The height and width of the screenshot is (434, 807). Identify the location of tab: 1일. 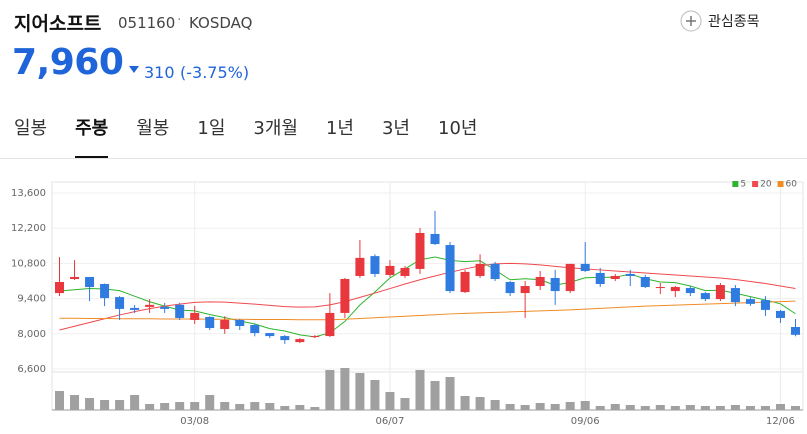
(211, 128).